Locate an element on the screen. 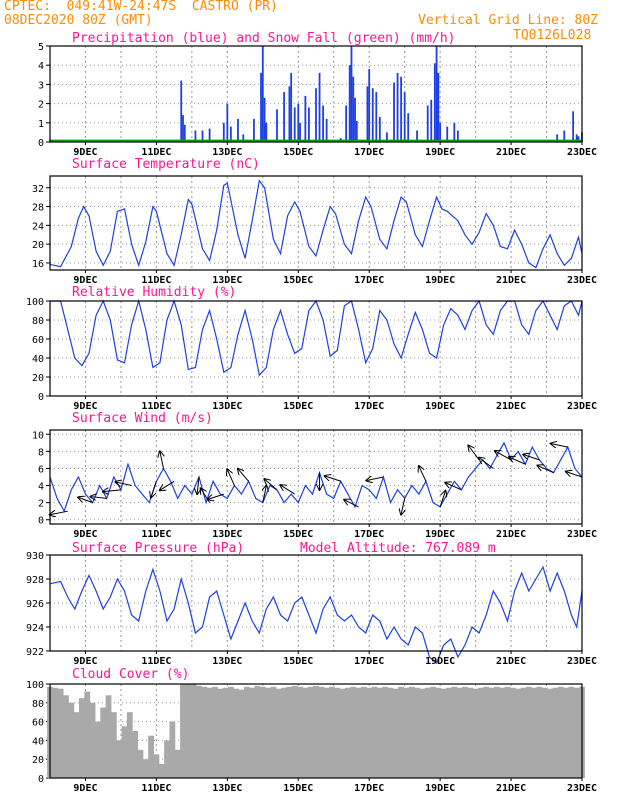 Image resolution: width=618 pixels, height=800 pixels. temp-xtick-label: 13DEC is located at coordinates (227, 280).